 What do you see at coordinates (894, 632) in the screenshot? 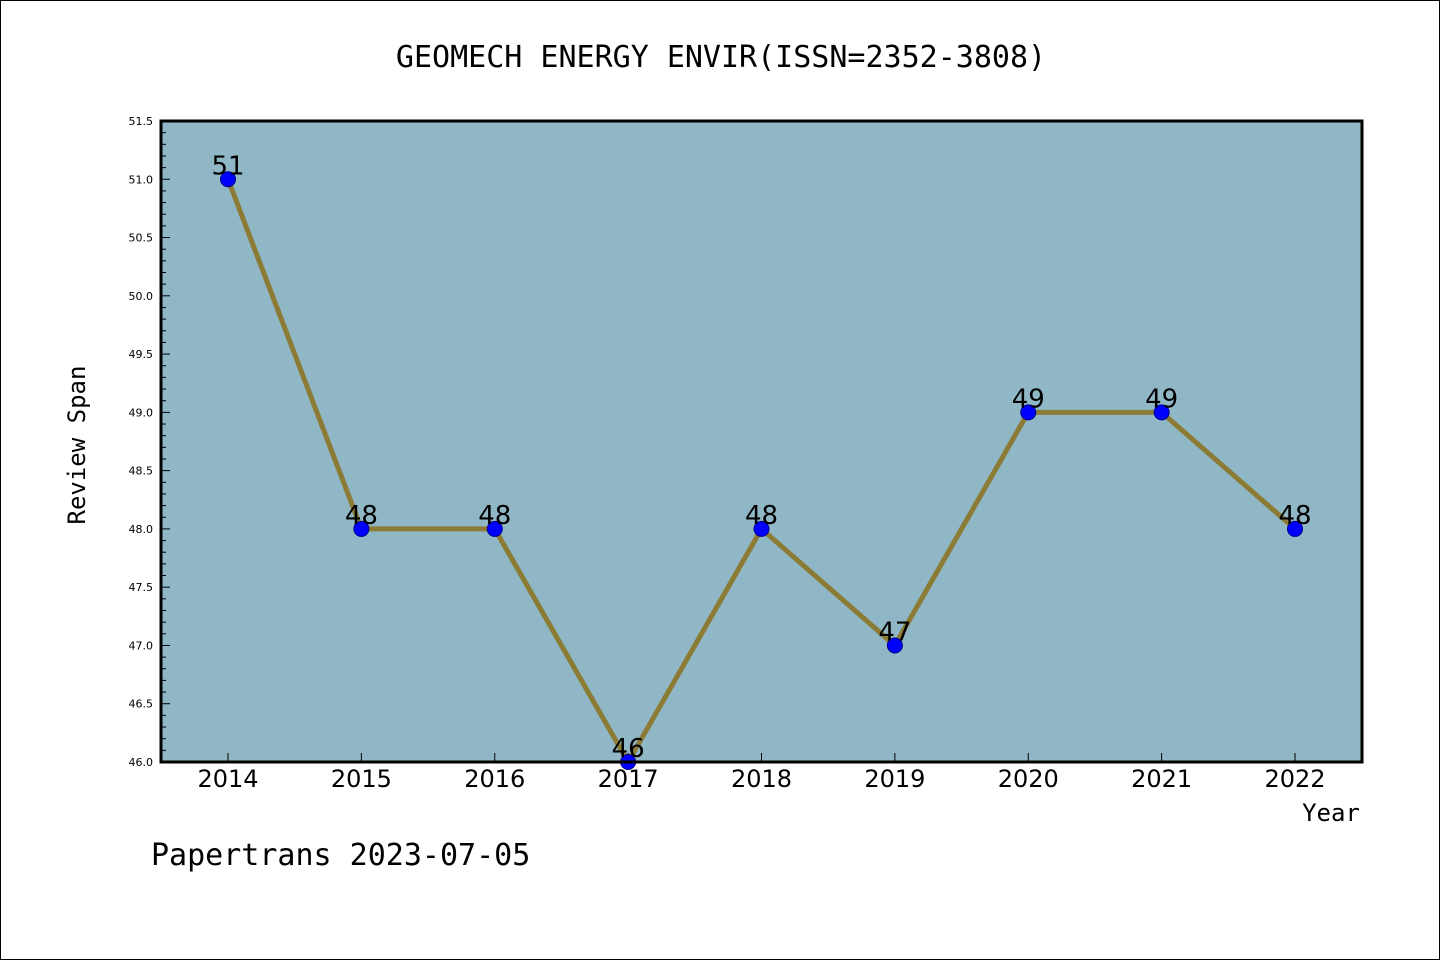
I see `data-label: 47` at bounding box center [894, 632].